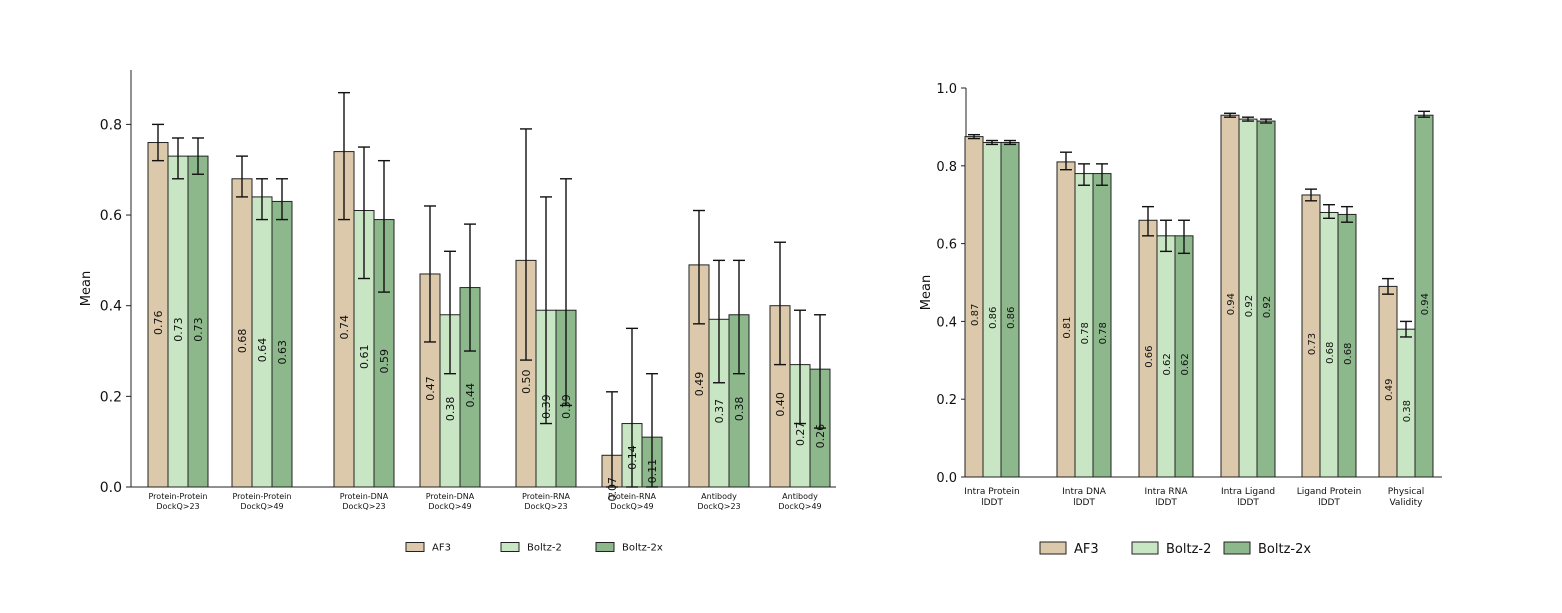  Describe the element at coordinates (1329, 492) in the screenshot. I see `x-category-label: Ligand Protein` at that location.